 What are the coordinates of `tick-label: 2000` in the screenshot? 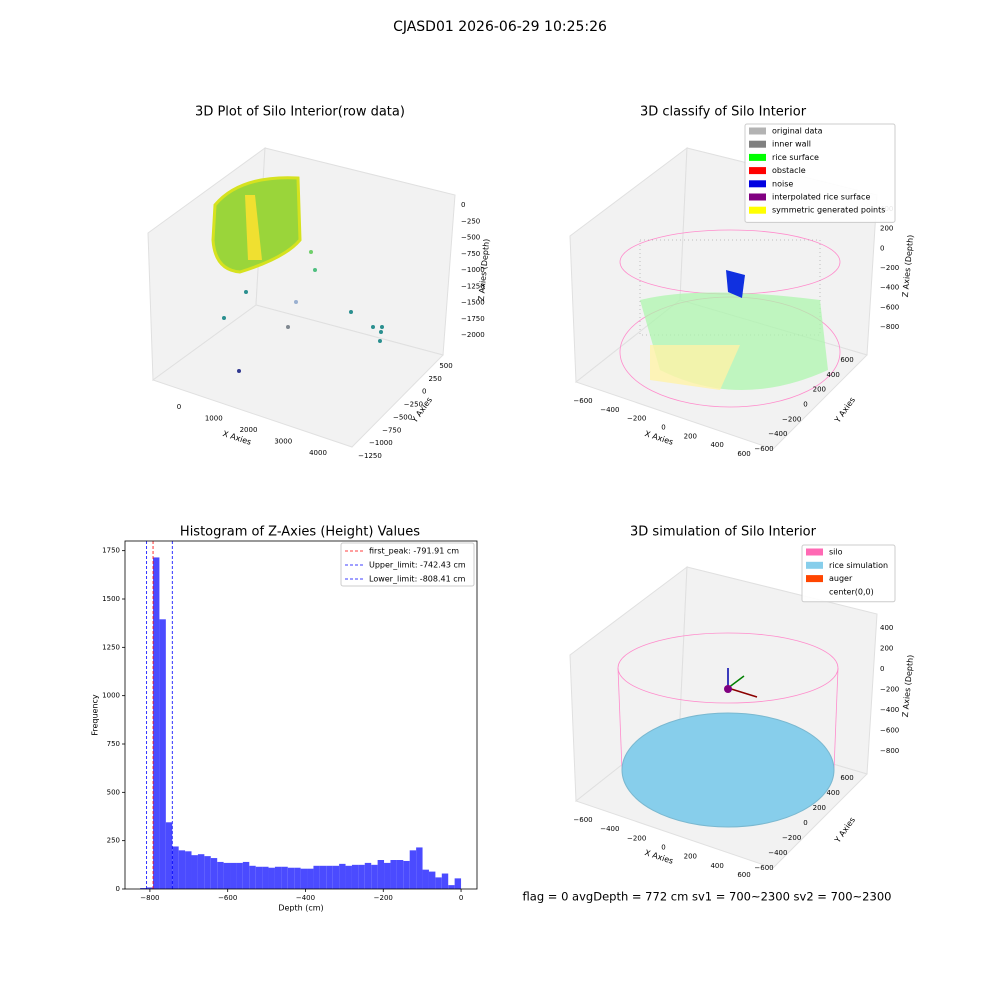 It's located at (249, 430).